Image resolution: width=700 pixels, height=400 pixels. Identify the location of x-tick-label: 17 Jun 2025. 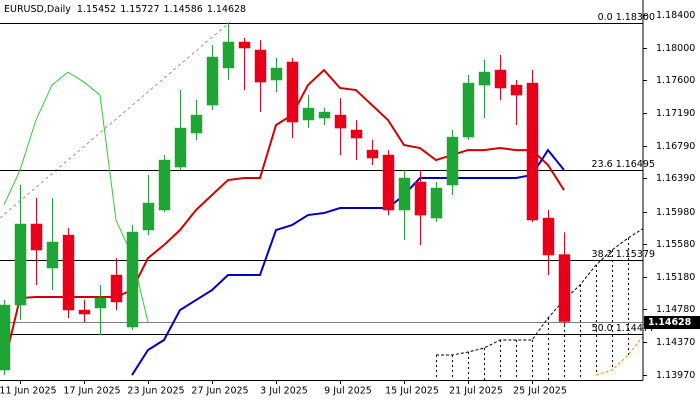
(91, 391).